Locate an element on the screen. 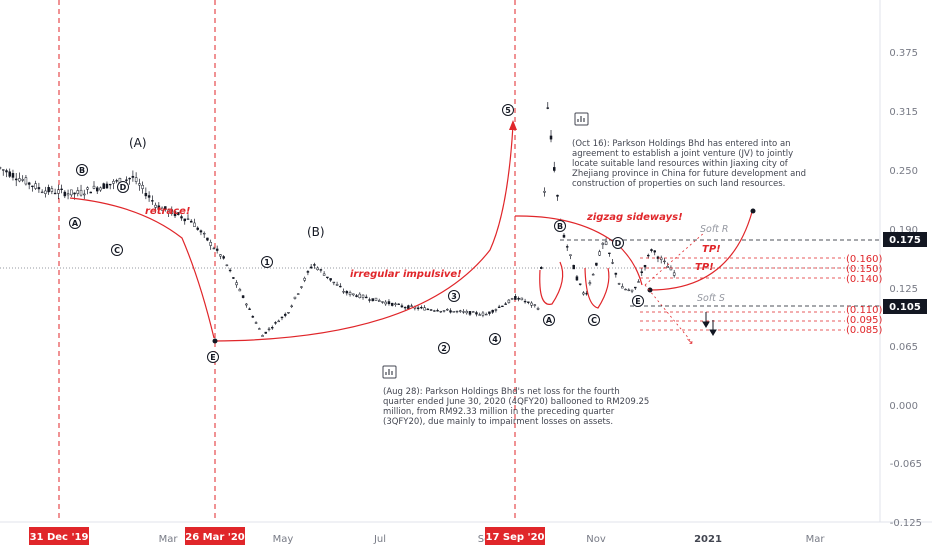 The height and width of the screenshot is (550, 932). note-icon-aug is located at coordinates (389, 372).